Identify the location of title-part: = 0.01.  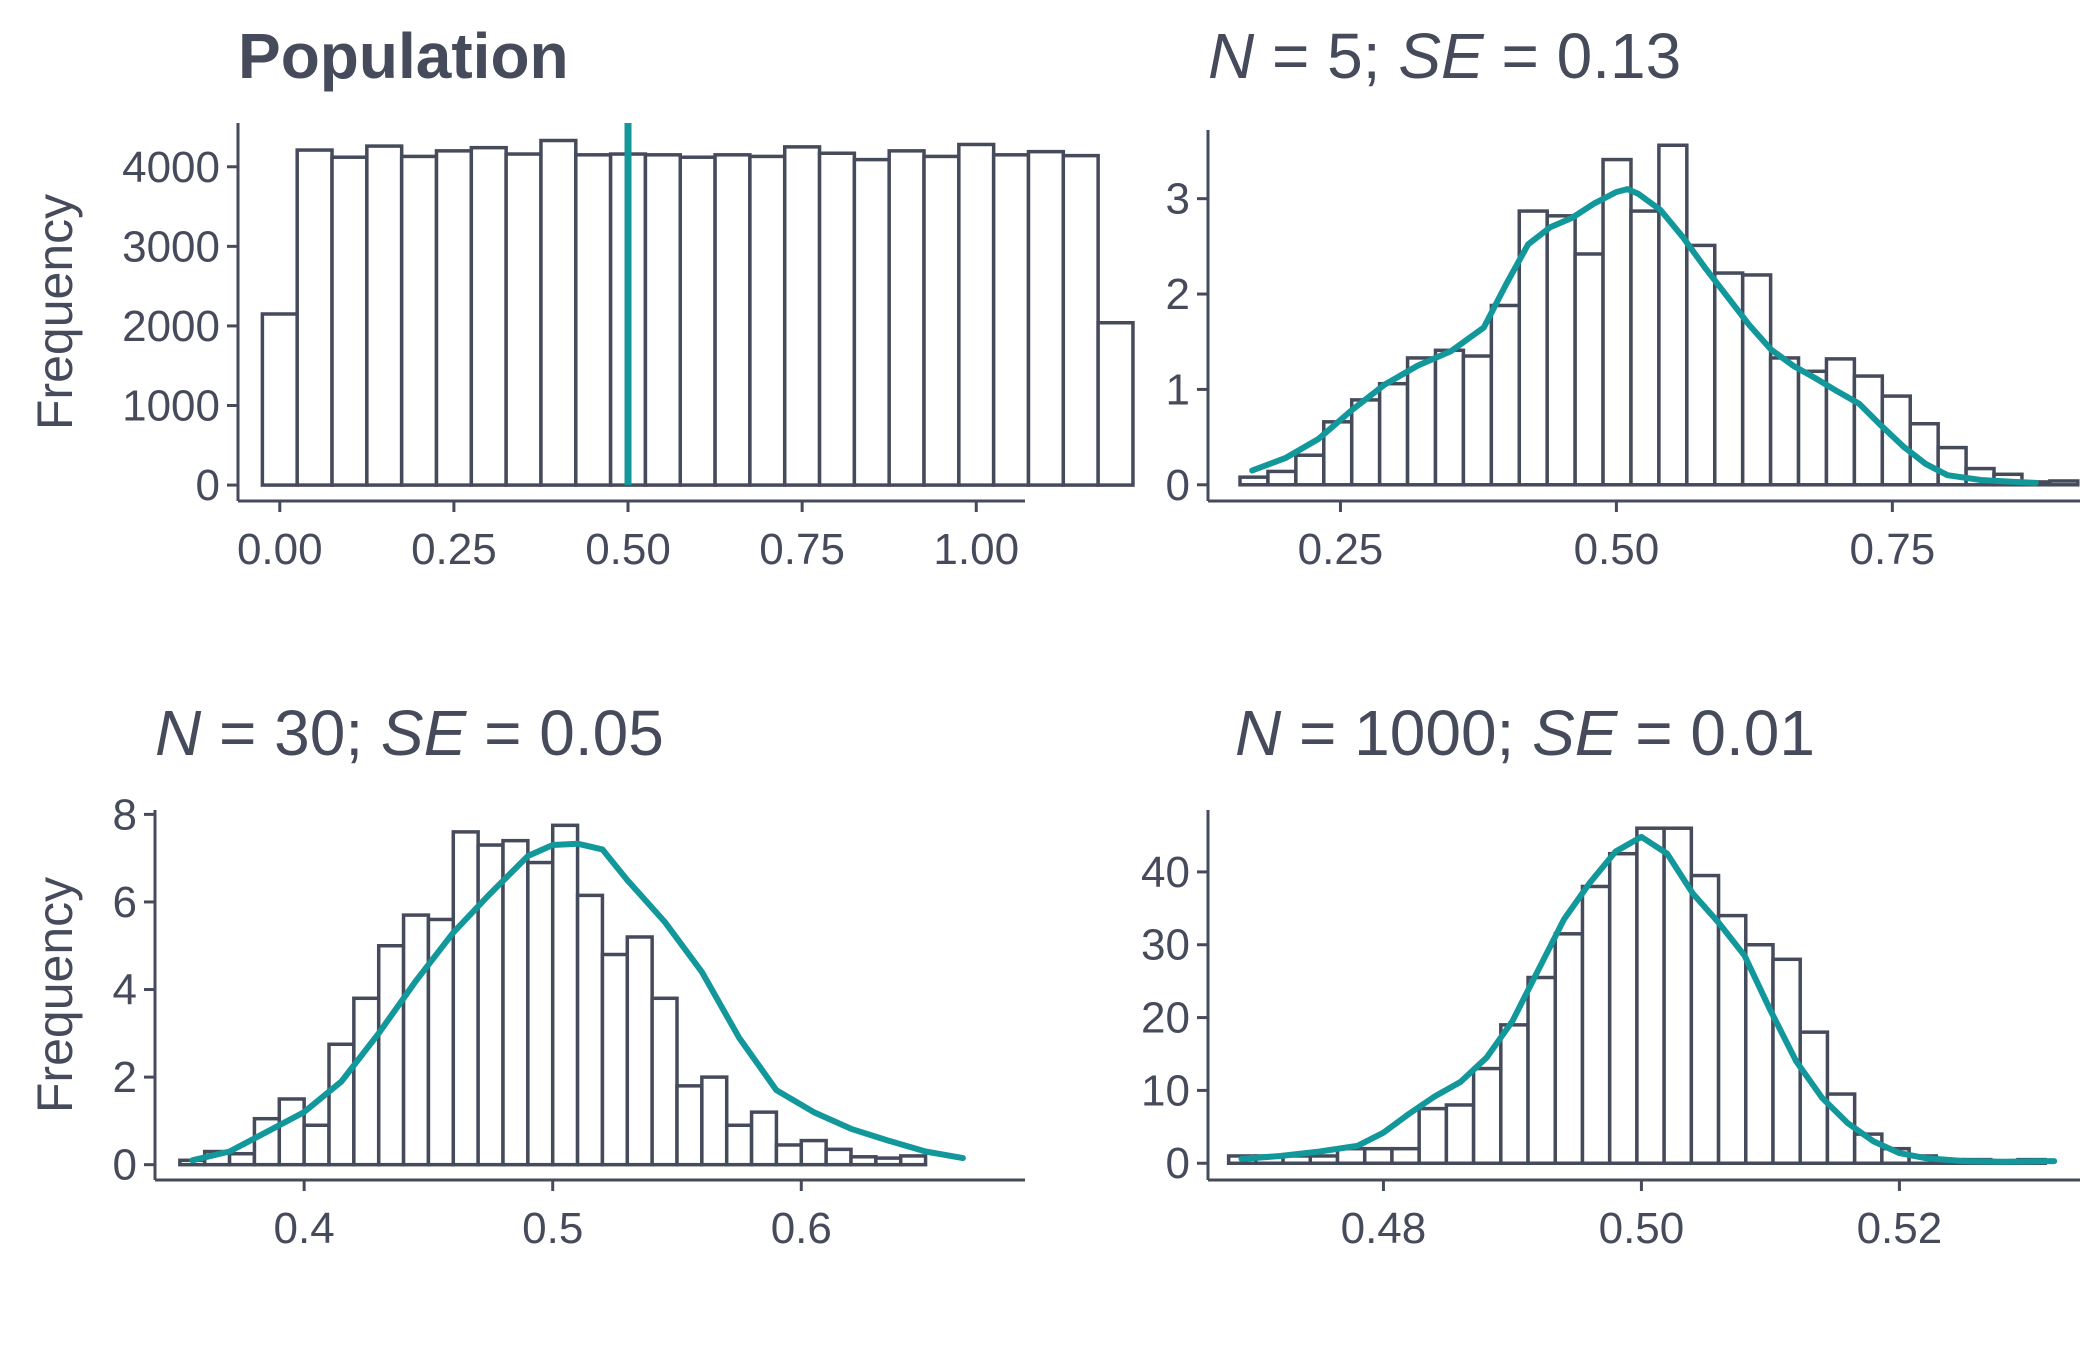
(1716, 733).